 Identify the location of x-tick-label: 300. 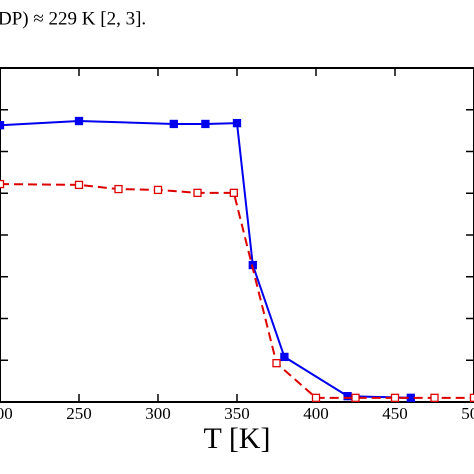
(158, 413).